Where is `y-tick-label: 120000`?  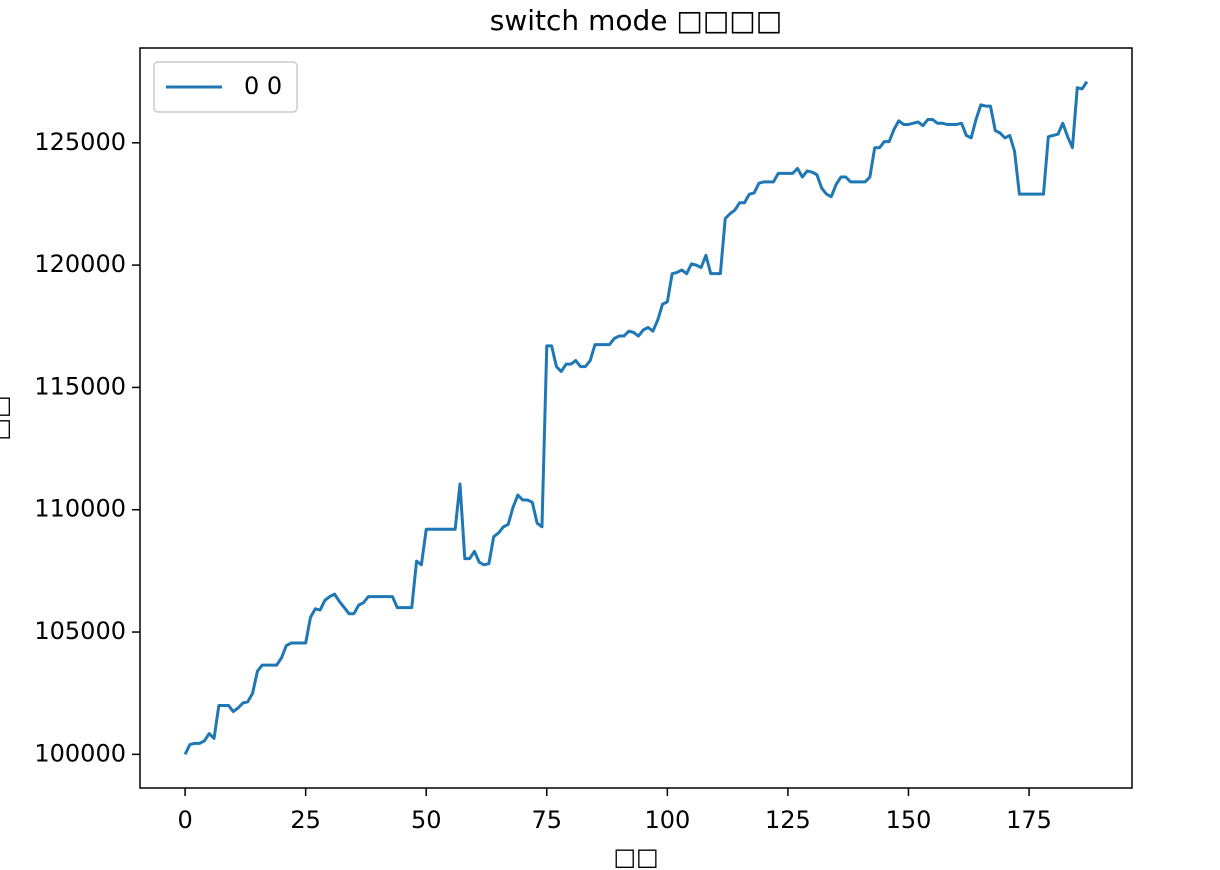
y-tick-label: 120000 is located at coordinates (80, 264).